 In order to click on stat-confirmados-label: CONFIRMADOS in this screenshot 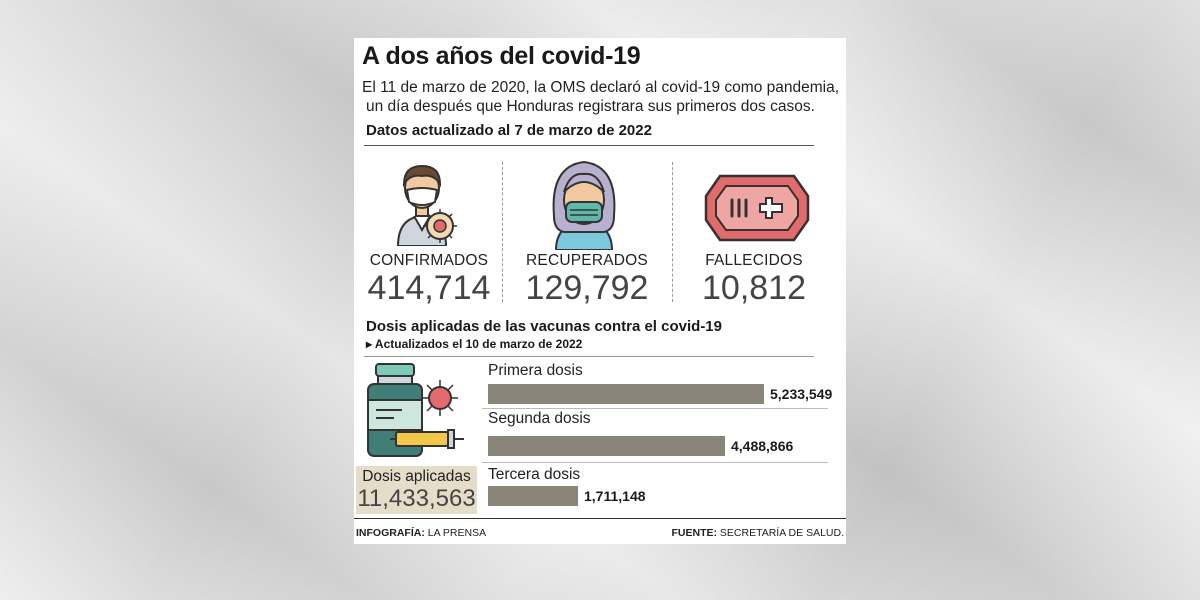, I will do `click(429, 260)`.